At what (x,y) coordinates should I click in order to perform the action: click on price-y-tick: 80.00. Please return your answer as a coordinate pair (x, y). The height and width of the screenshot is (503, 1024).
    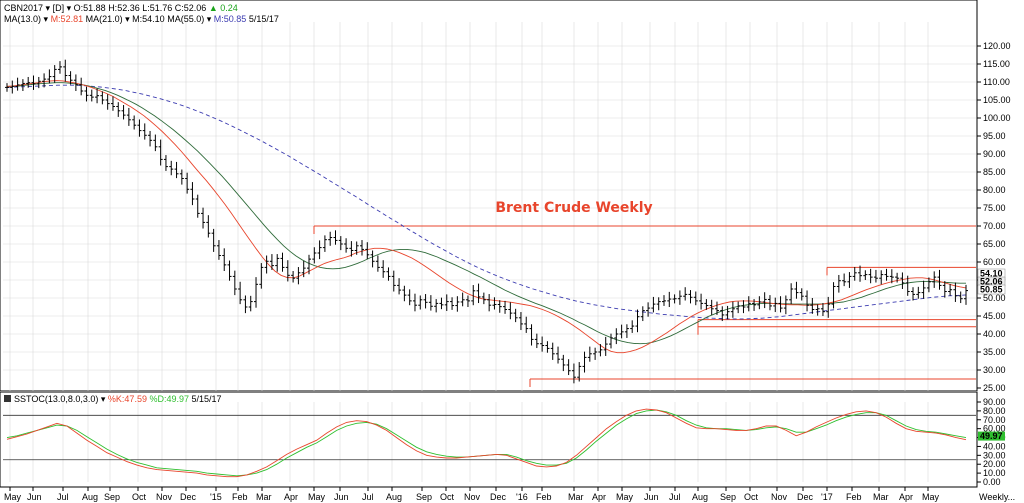
    Looking at the image, I should click on (994, 190).